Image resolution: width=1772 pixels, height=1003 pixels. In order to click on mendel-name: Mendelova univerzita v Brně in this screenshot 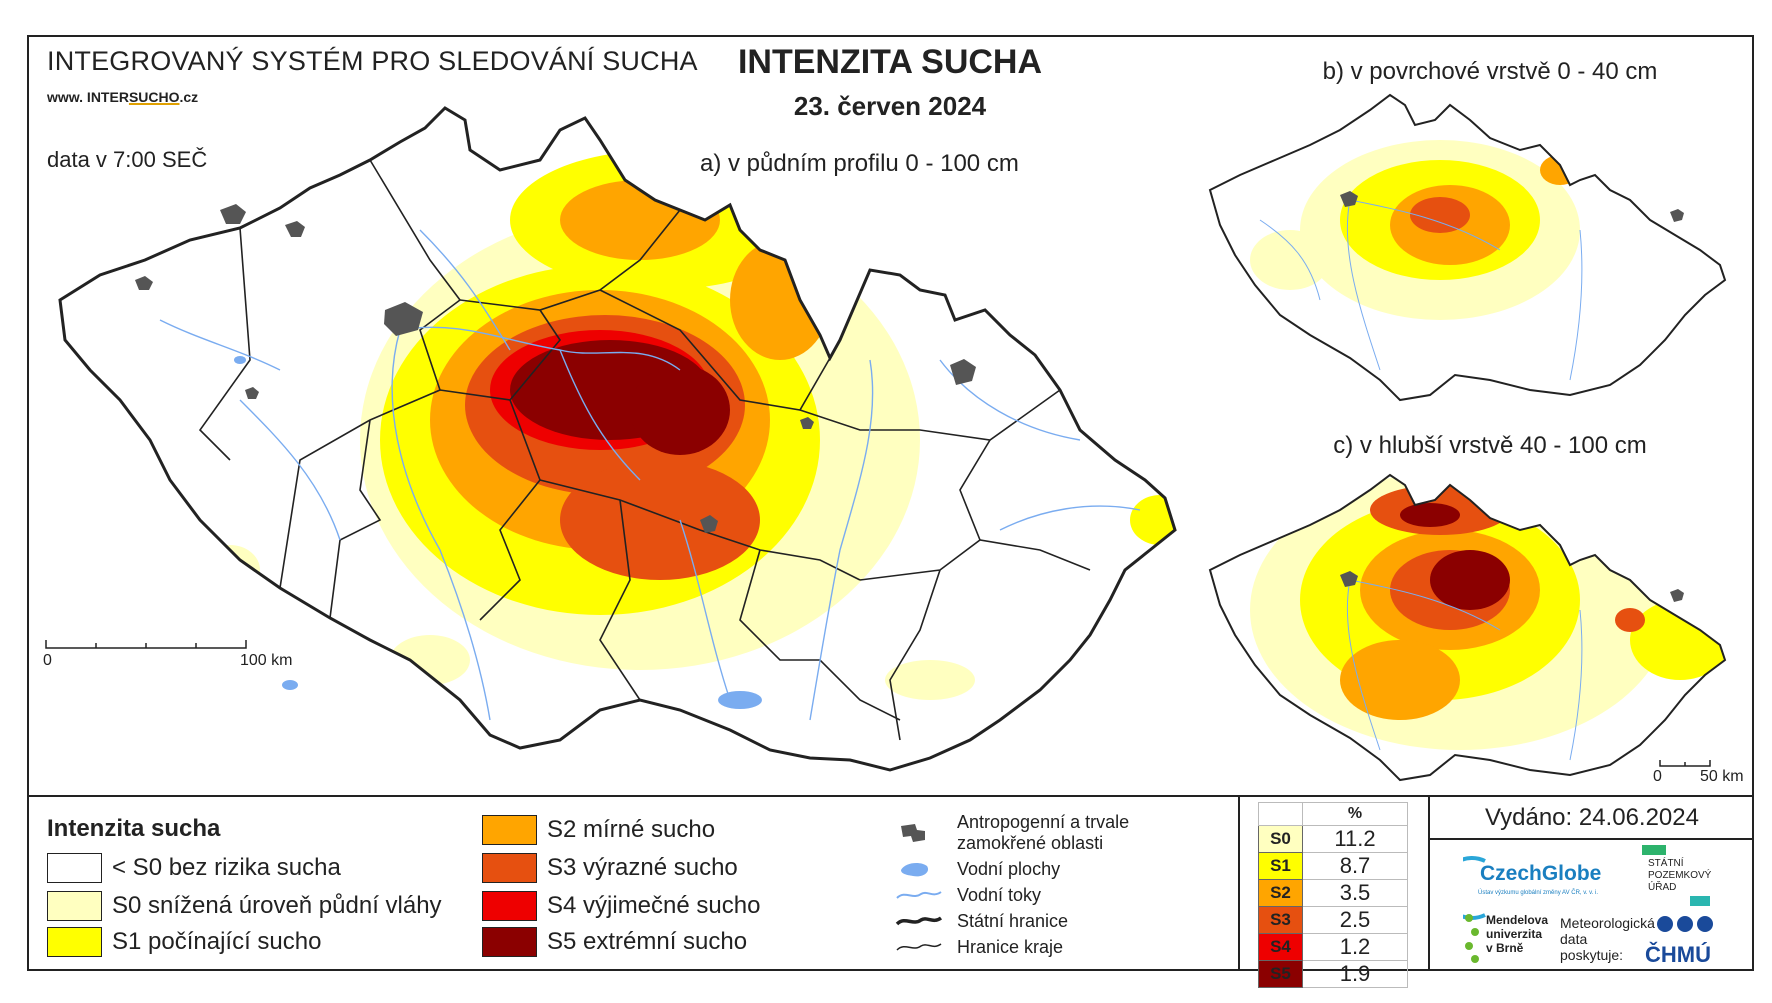, I will do `click(1517, 934)`.